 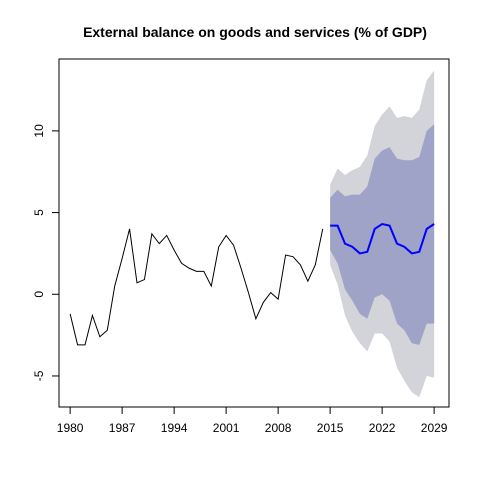 I want to click on history-line, so click(x=196, y=287).